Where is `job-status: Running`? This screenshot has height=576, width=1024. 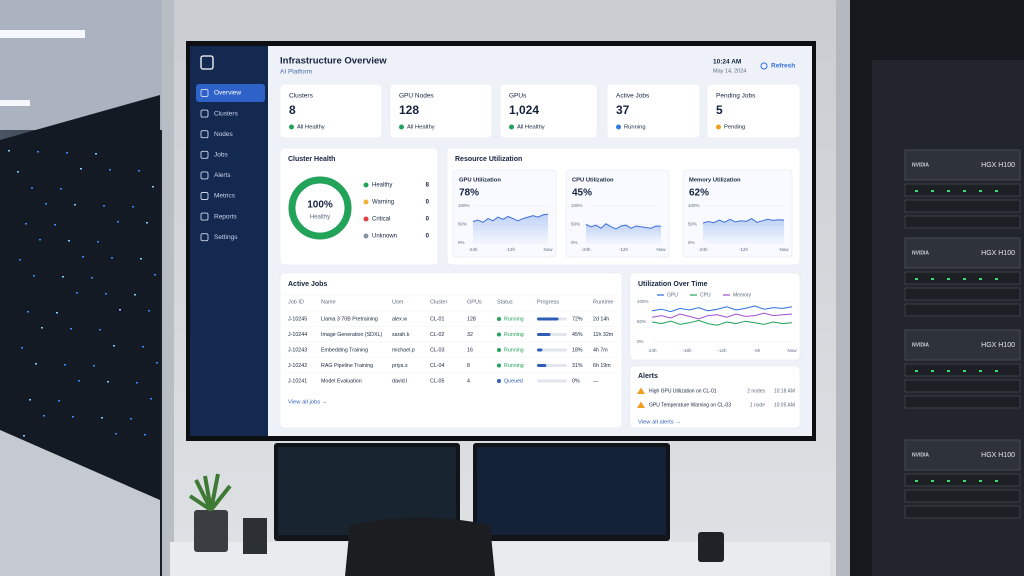 job-status: Running is located at coordinates (514, 319).